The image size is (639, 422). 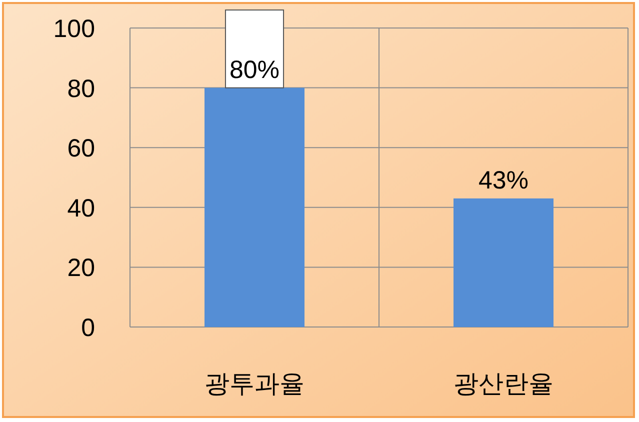 What do you see at coordinates (254, 384) in the screenshot?
I see `x-tick-label: 광투과율` at bounding box center [254, 384].